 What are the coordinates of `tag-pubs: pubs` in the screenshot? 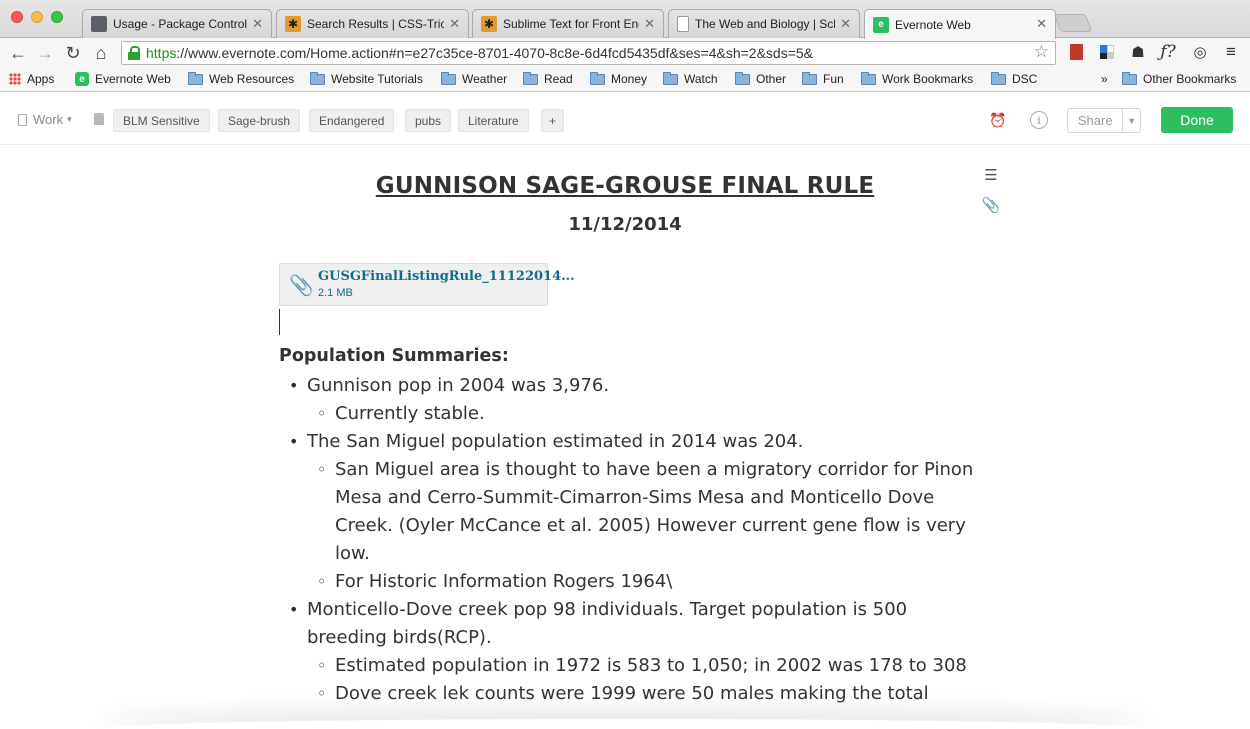 It's located at (428, 120).